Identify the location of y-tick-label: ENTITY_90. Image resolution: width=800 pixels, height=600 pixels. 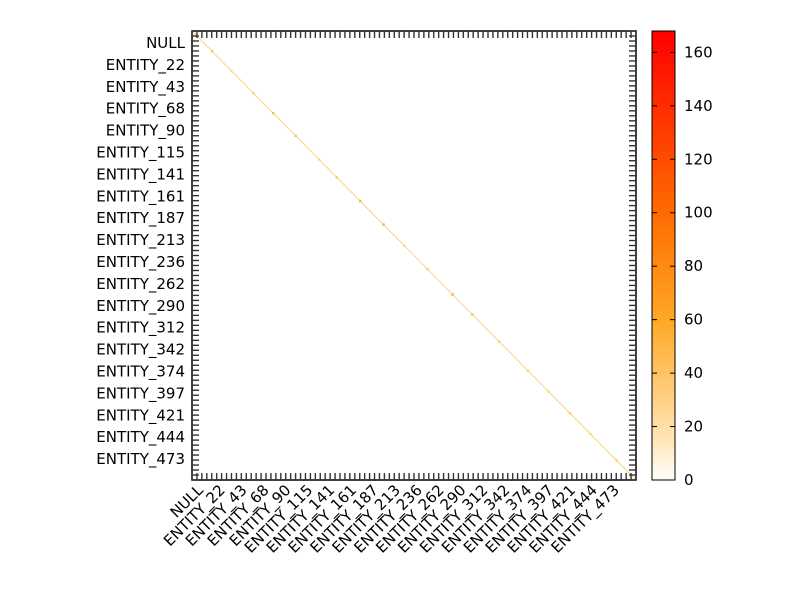
(145, 131).